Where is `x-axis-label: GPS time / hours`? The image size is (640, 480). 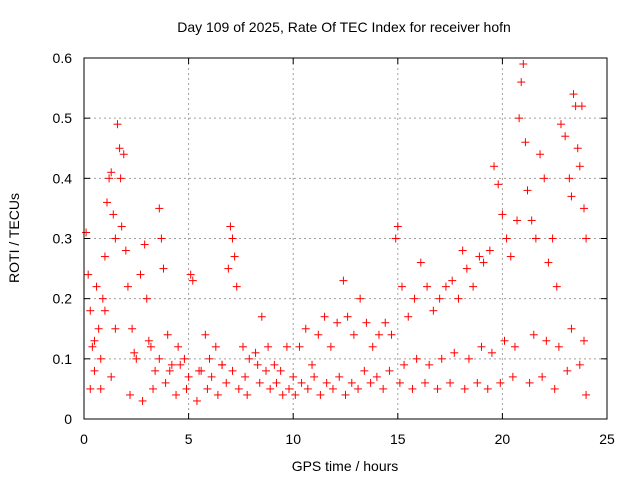 x-axis-label: GPS time / hours is located at coordinates (345, 466).